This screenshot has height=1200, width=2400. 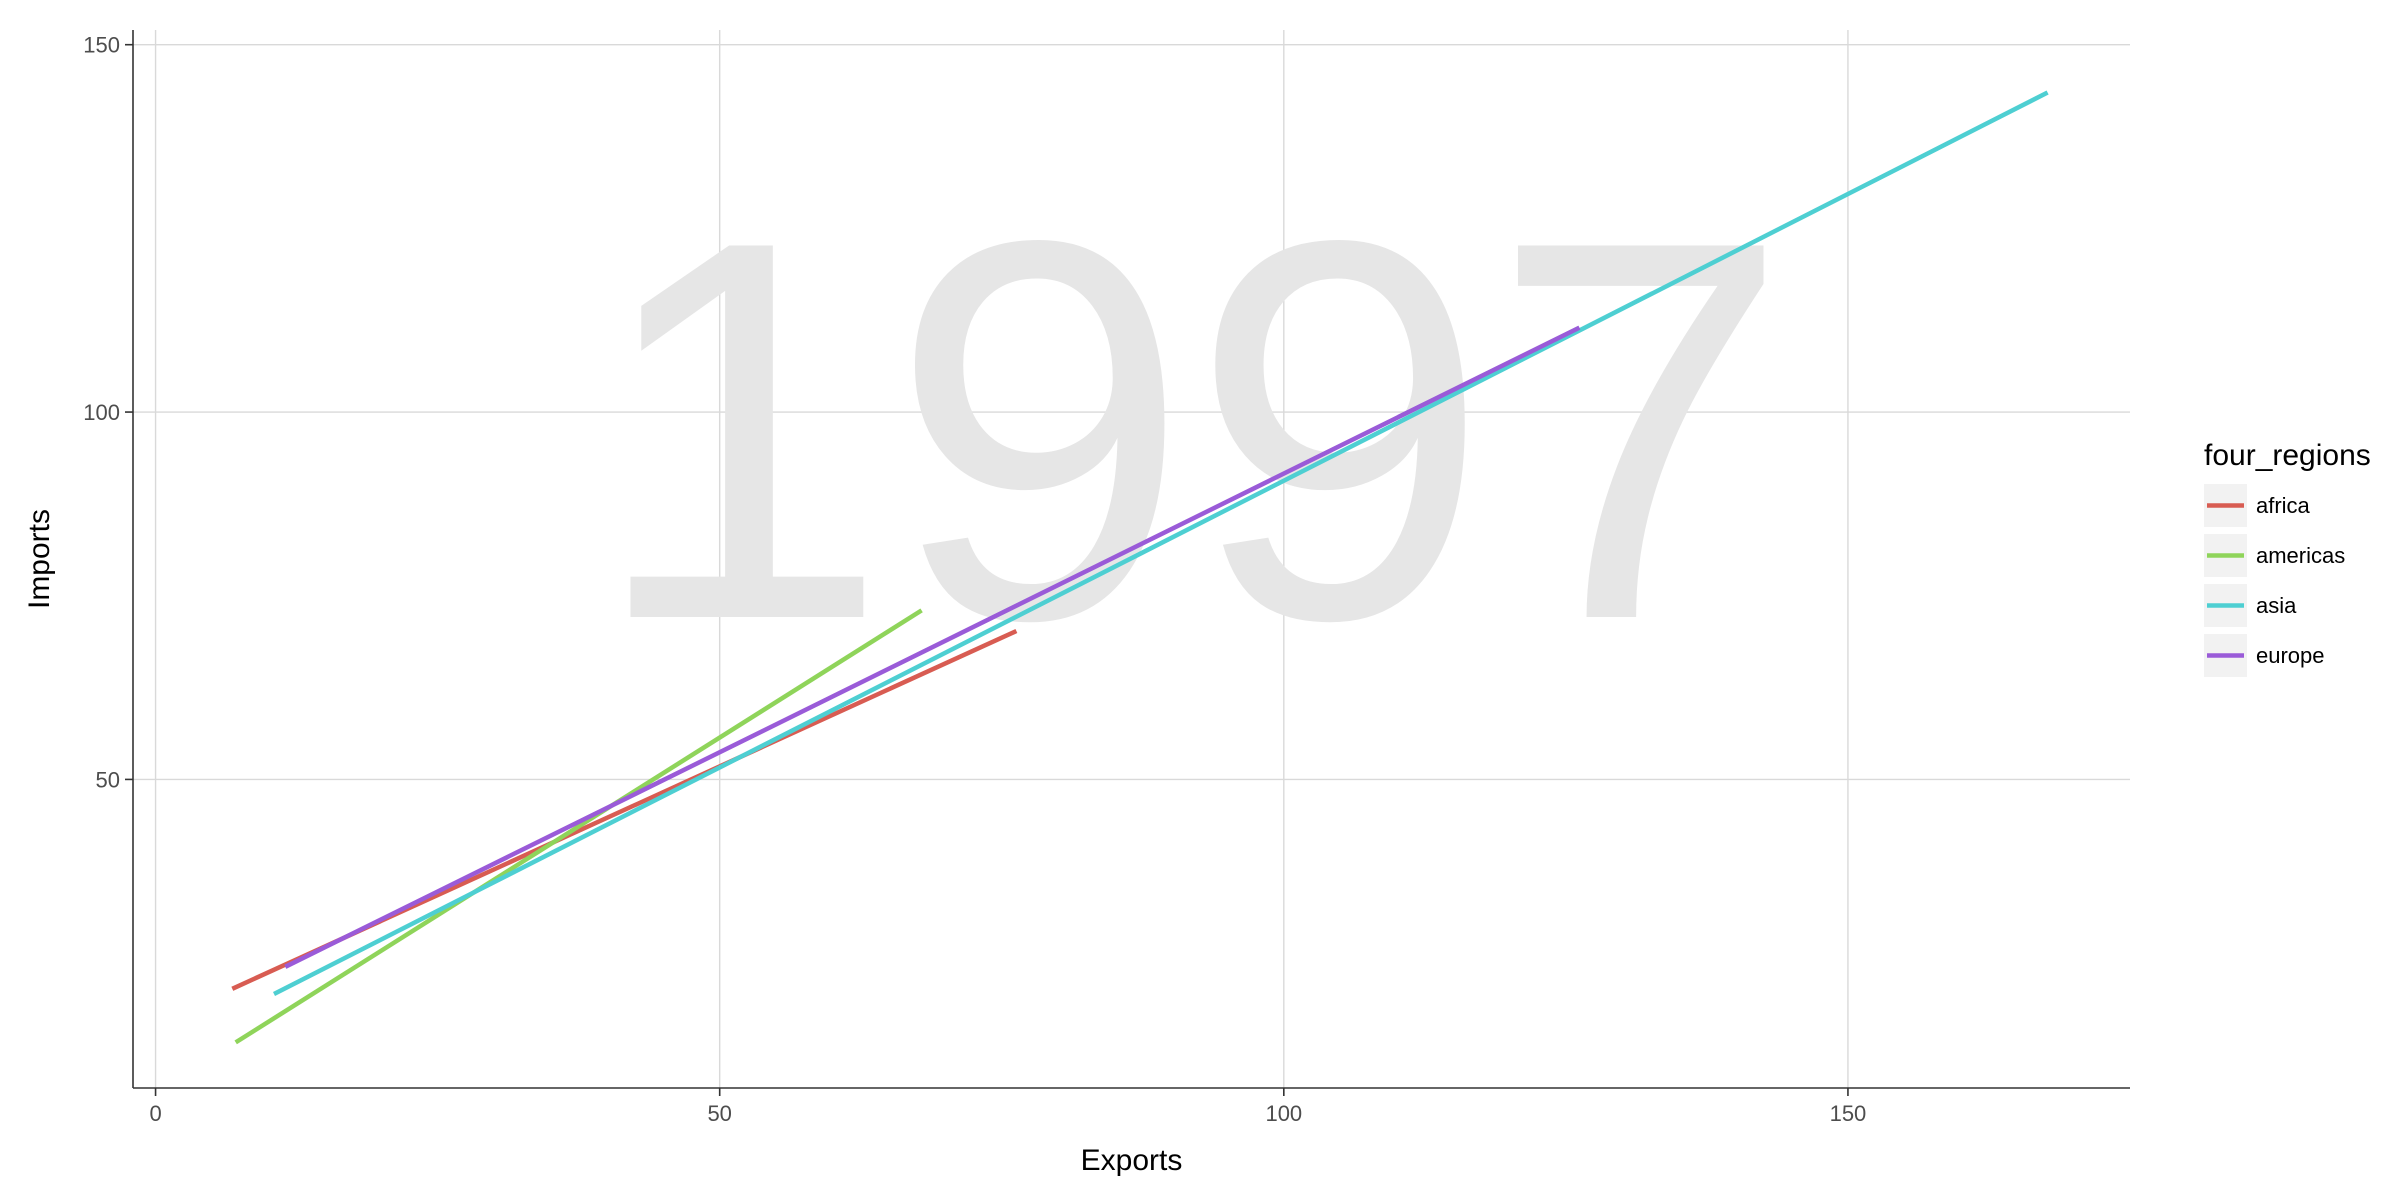 What do you see at coordinates (108, 779) in the screenshot?
I see `y-tick-label: 50` at bounding box center [108, 779].